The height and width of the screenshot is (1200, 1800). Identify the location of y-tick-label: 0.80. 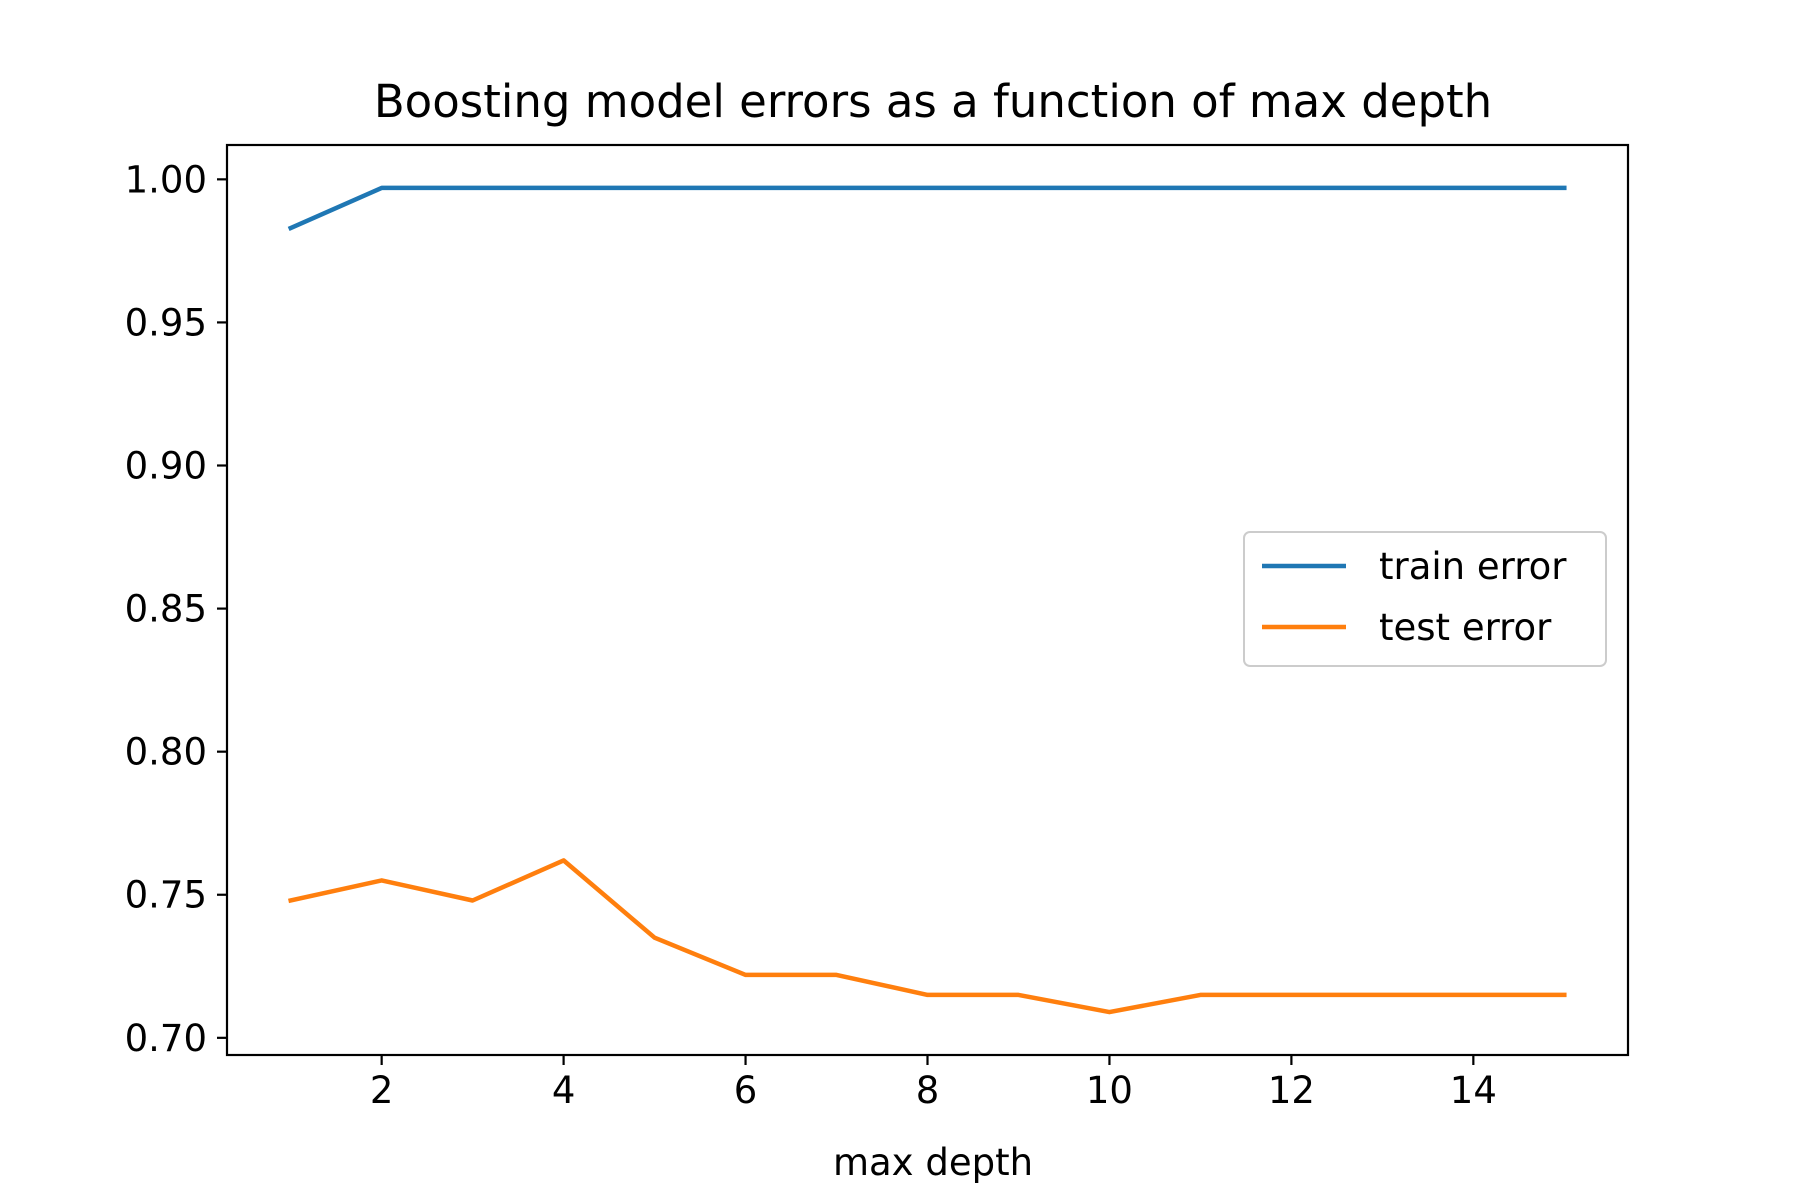
(166, 752).